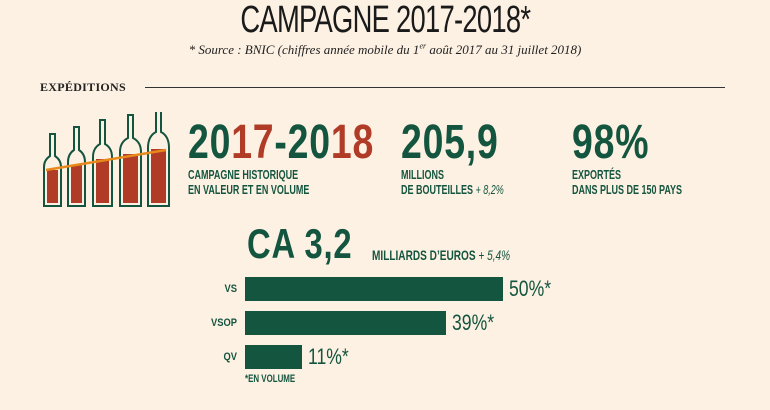  What do you see at coordinates (441, 255) in the screenshot?
I see `revenue-unit: MILLIARDS D’EUROS + 5,4%` at bounding box center [441, 255].